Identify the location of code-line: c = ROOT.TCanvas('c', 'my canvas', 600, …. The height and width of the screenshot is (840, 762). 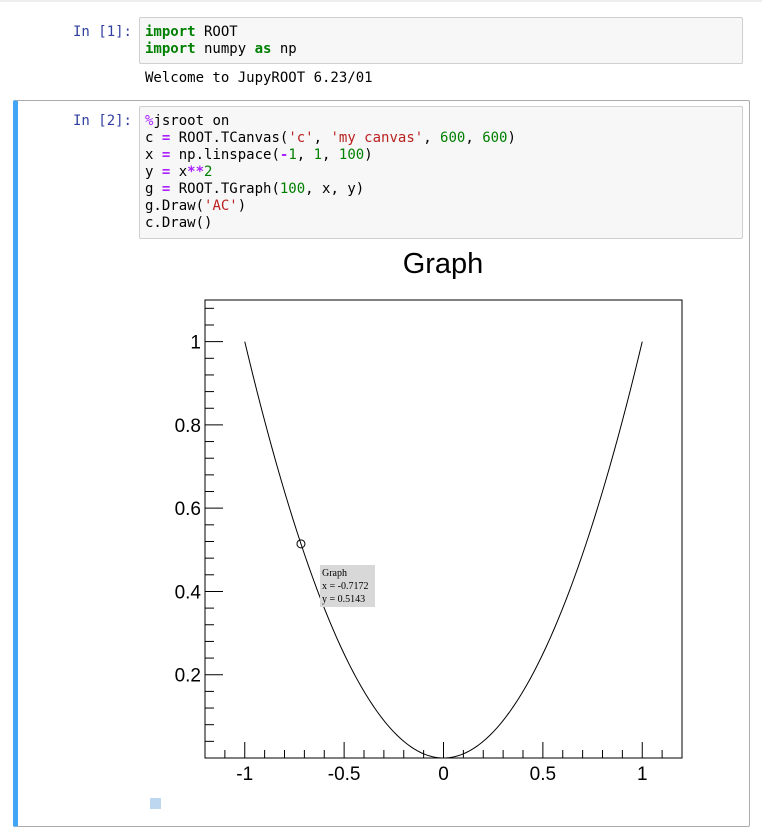
(443, 138).